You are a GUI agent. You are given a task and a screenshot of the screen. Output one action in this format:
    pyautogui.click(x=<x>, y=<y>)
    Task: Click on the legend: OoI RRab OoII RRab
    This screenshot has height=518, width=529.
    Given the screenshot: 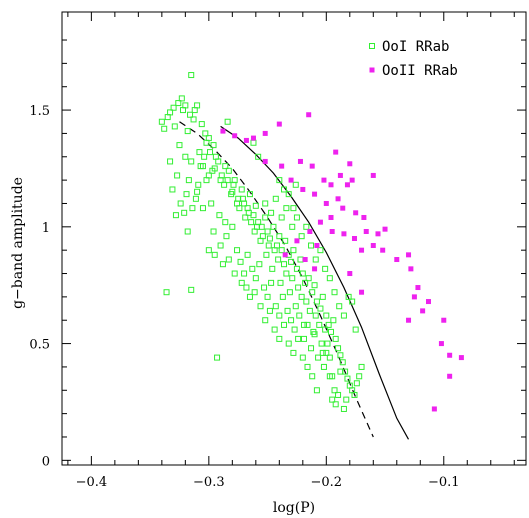 What is the action you would take?
    pyautogui.click(x=413, y=59)
    